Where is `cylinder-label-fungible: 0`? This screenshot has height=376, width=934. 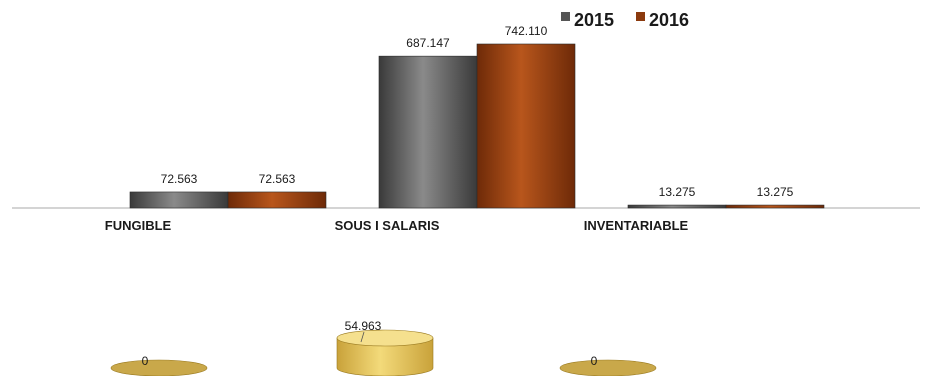
cylinder-label-fungible: 0 is located at coordinates (145, 361).